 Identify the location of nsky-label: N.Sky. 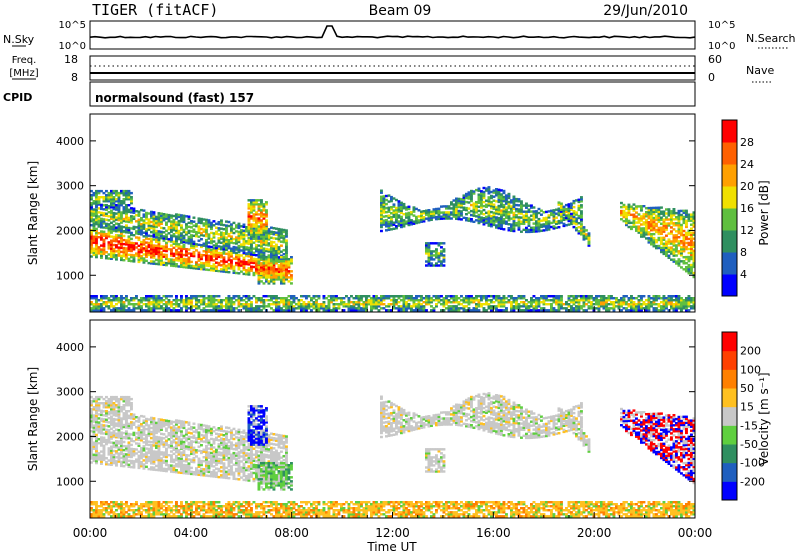
(19, 39).